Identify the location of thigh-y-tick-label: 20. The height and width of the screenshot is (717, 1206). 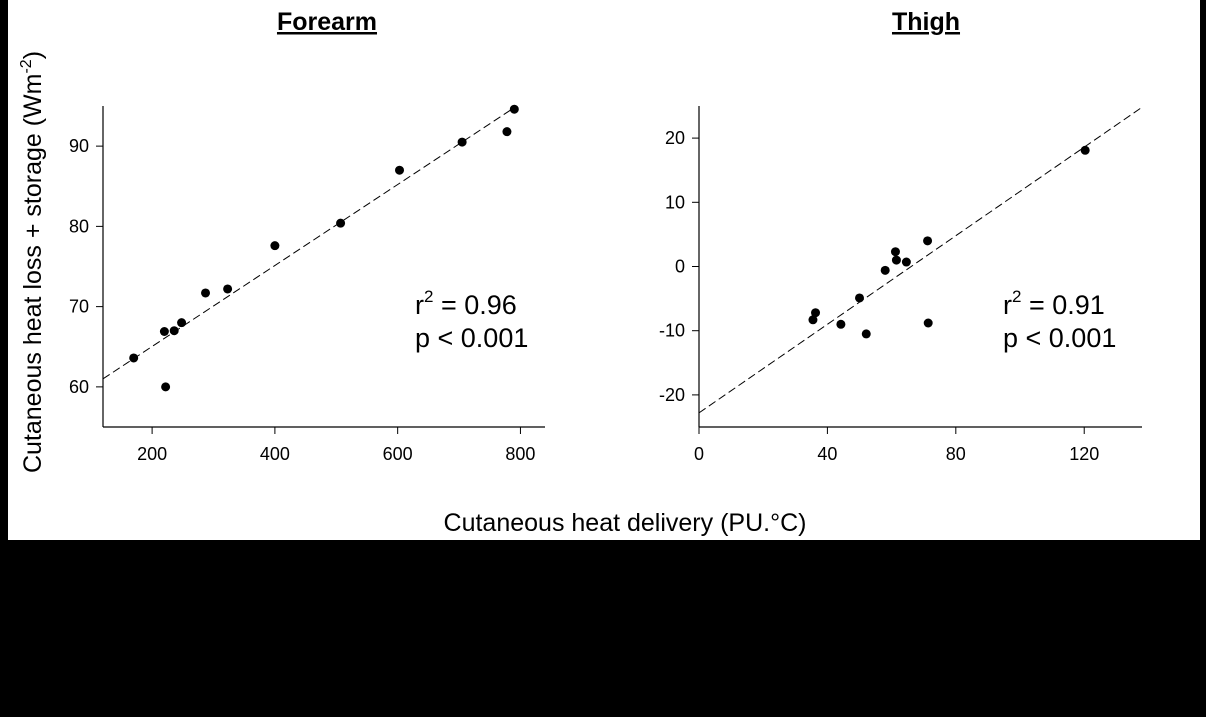
(675, 138).